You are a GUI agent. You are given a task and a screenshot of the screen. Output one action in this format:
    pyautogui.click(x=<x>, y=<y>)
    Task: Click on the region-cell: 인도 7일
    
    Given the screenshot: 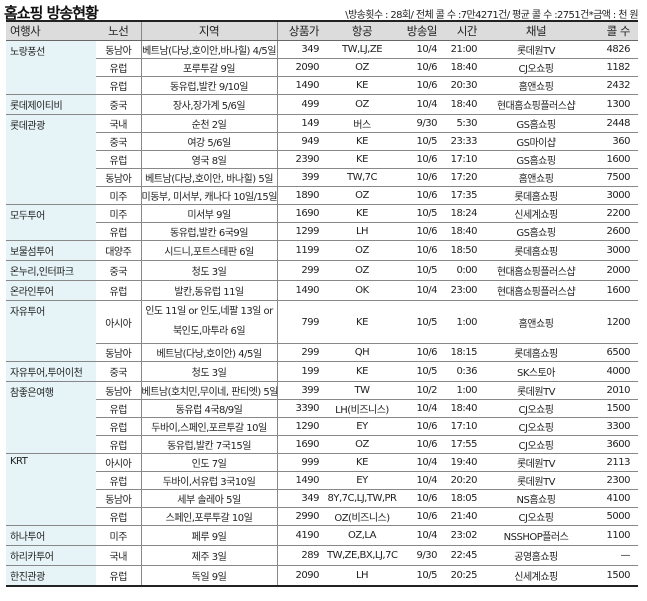 What is the action you would take?
    pyautogui.click(x=209, y=462)
    